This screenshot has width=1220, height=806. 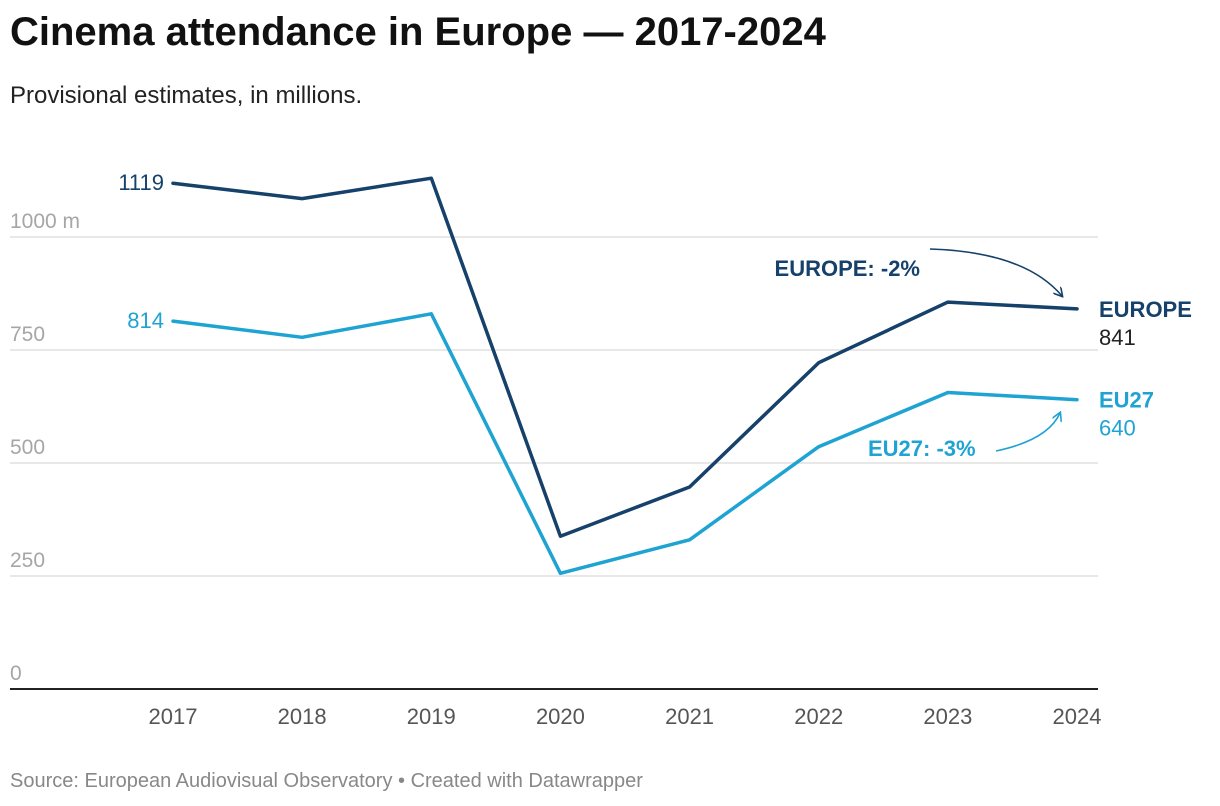 What do you see at coordinates (173, 716) in the screenshot?
I see `x-tick-label: 2017` at bounding box center [173, 716].